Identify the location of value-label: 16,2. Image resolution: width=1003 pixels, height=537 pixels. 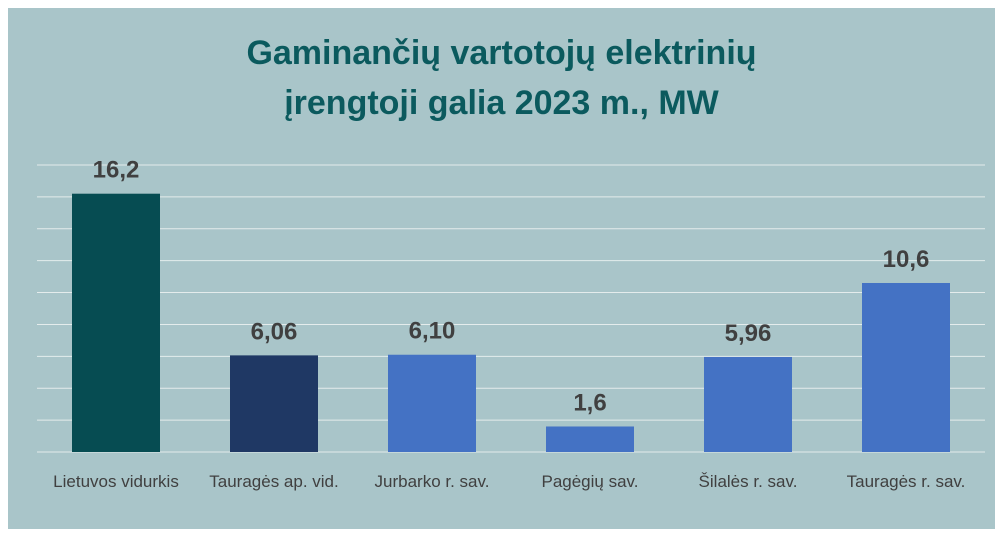
(116, 170).